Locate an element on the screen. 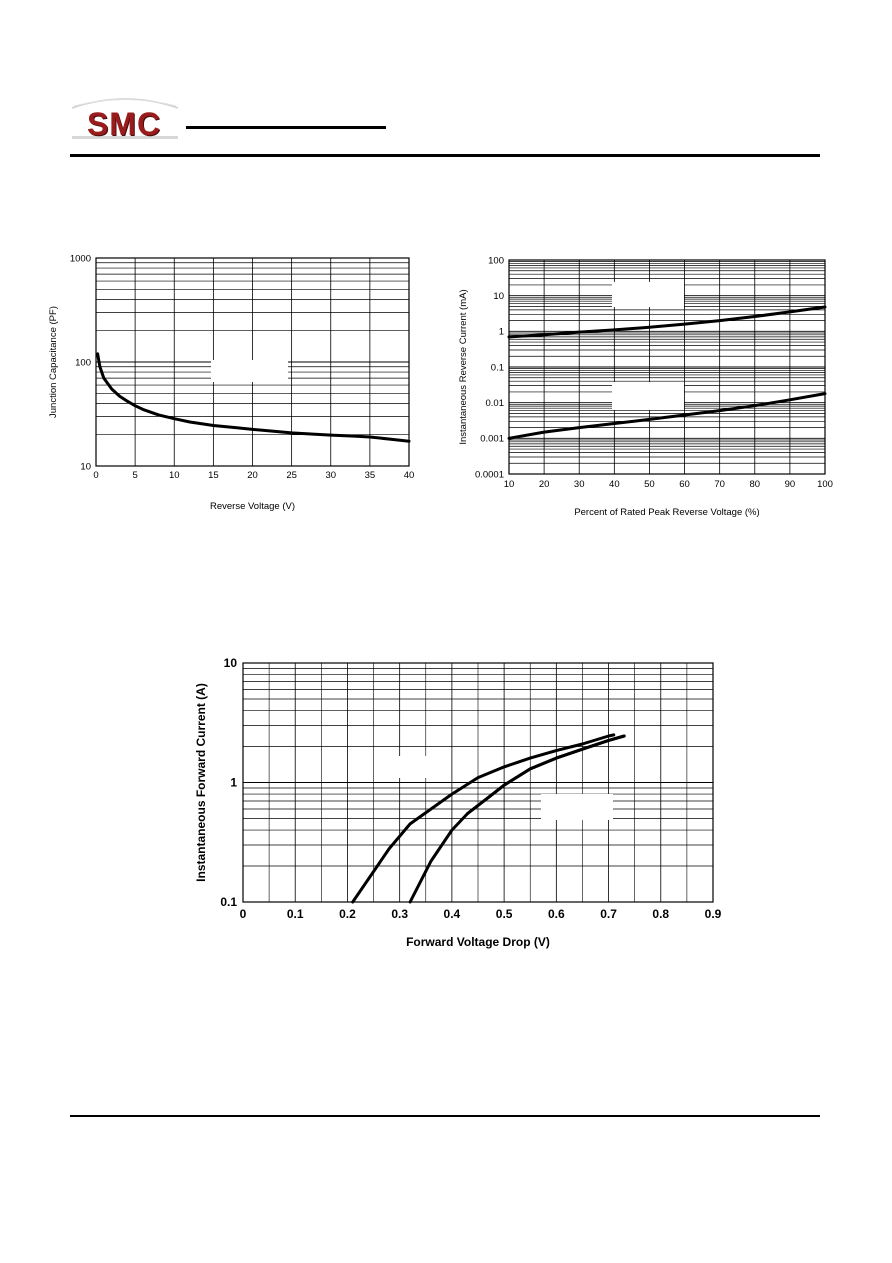 The height and width of the screenshot is (1263, 892). x-tick-label: 60 is located at coordinates (684, 484).